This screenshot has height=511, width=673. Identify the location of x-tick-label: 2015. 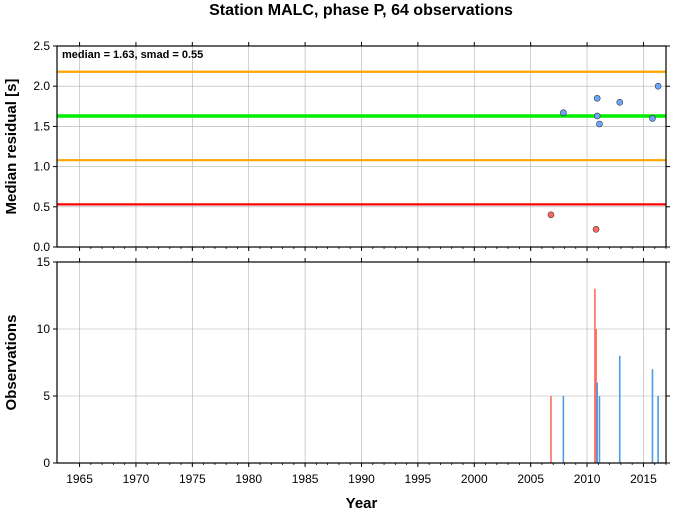
(643, 479).